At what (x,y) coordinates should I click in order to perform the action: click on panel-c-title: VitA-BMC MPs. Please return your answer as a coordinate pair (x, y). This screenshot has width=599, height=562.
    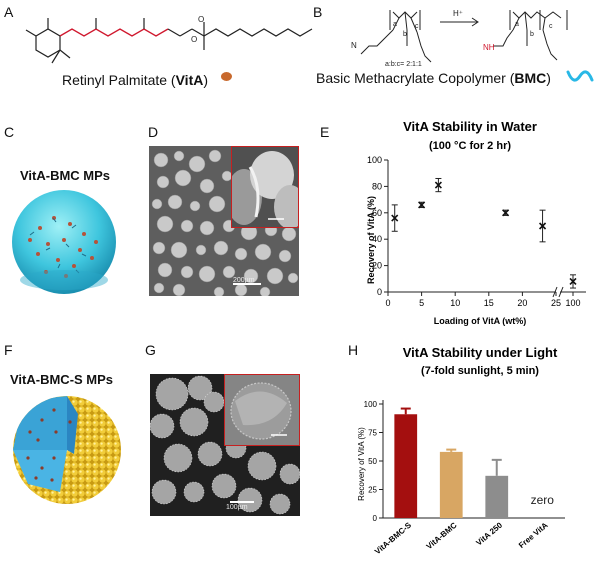
    Looking at the image, I should click on (65, 175).